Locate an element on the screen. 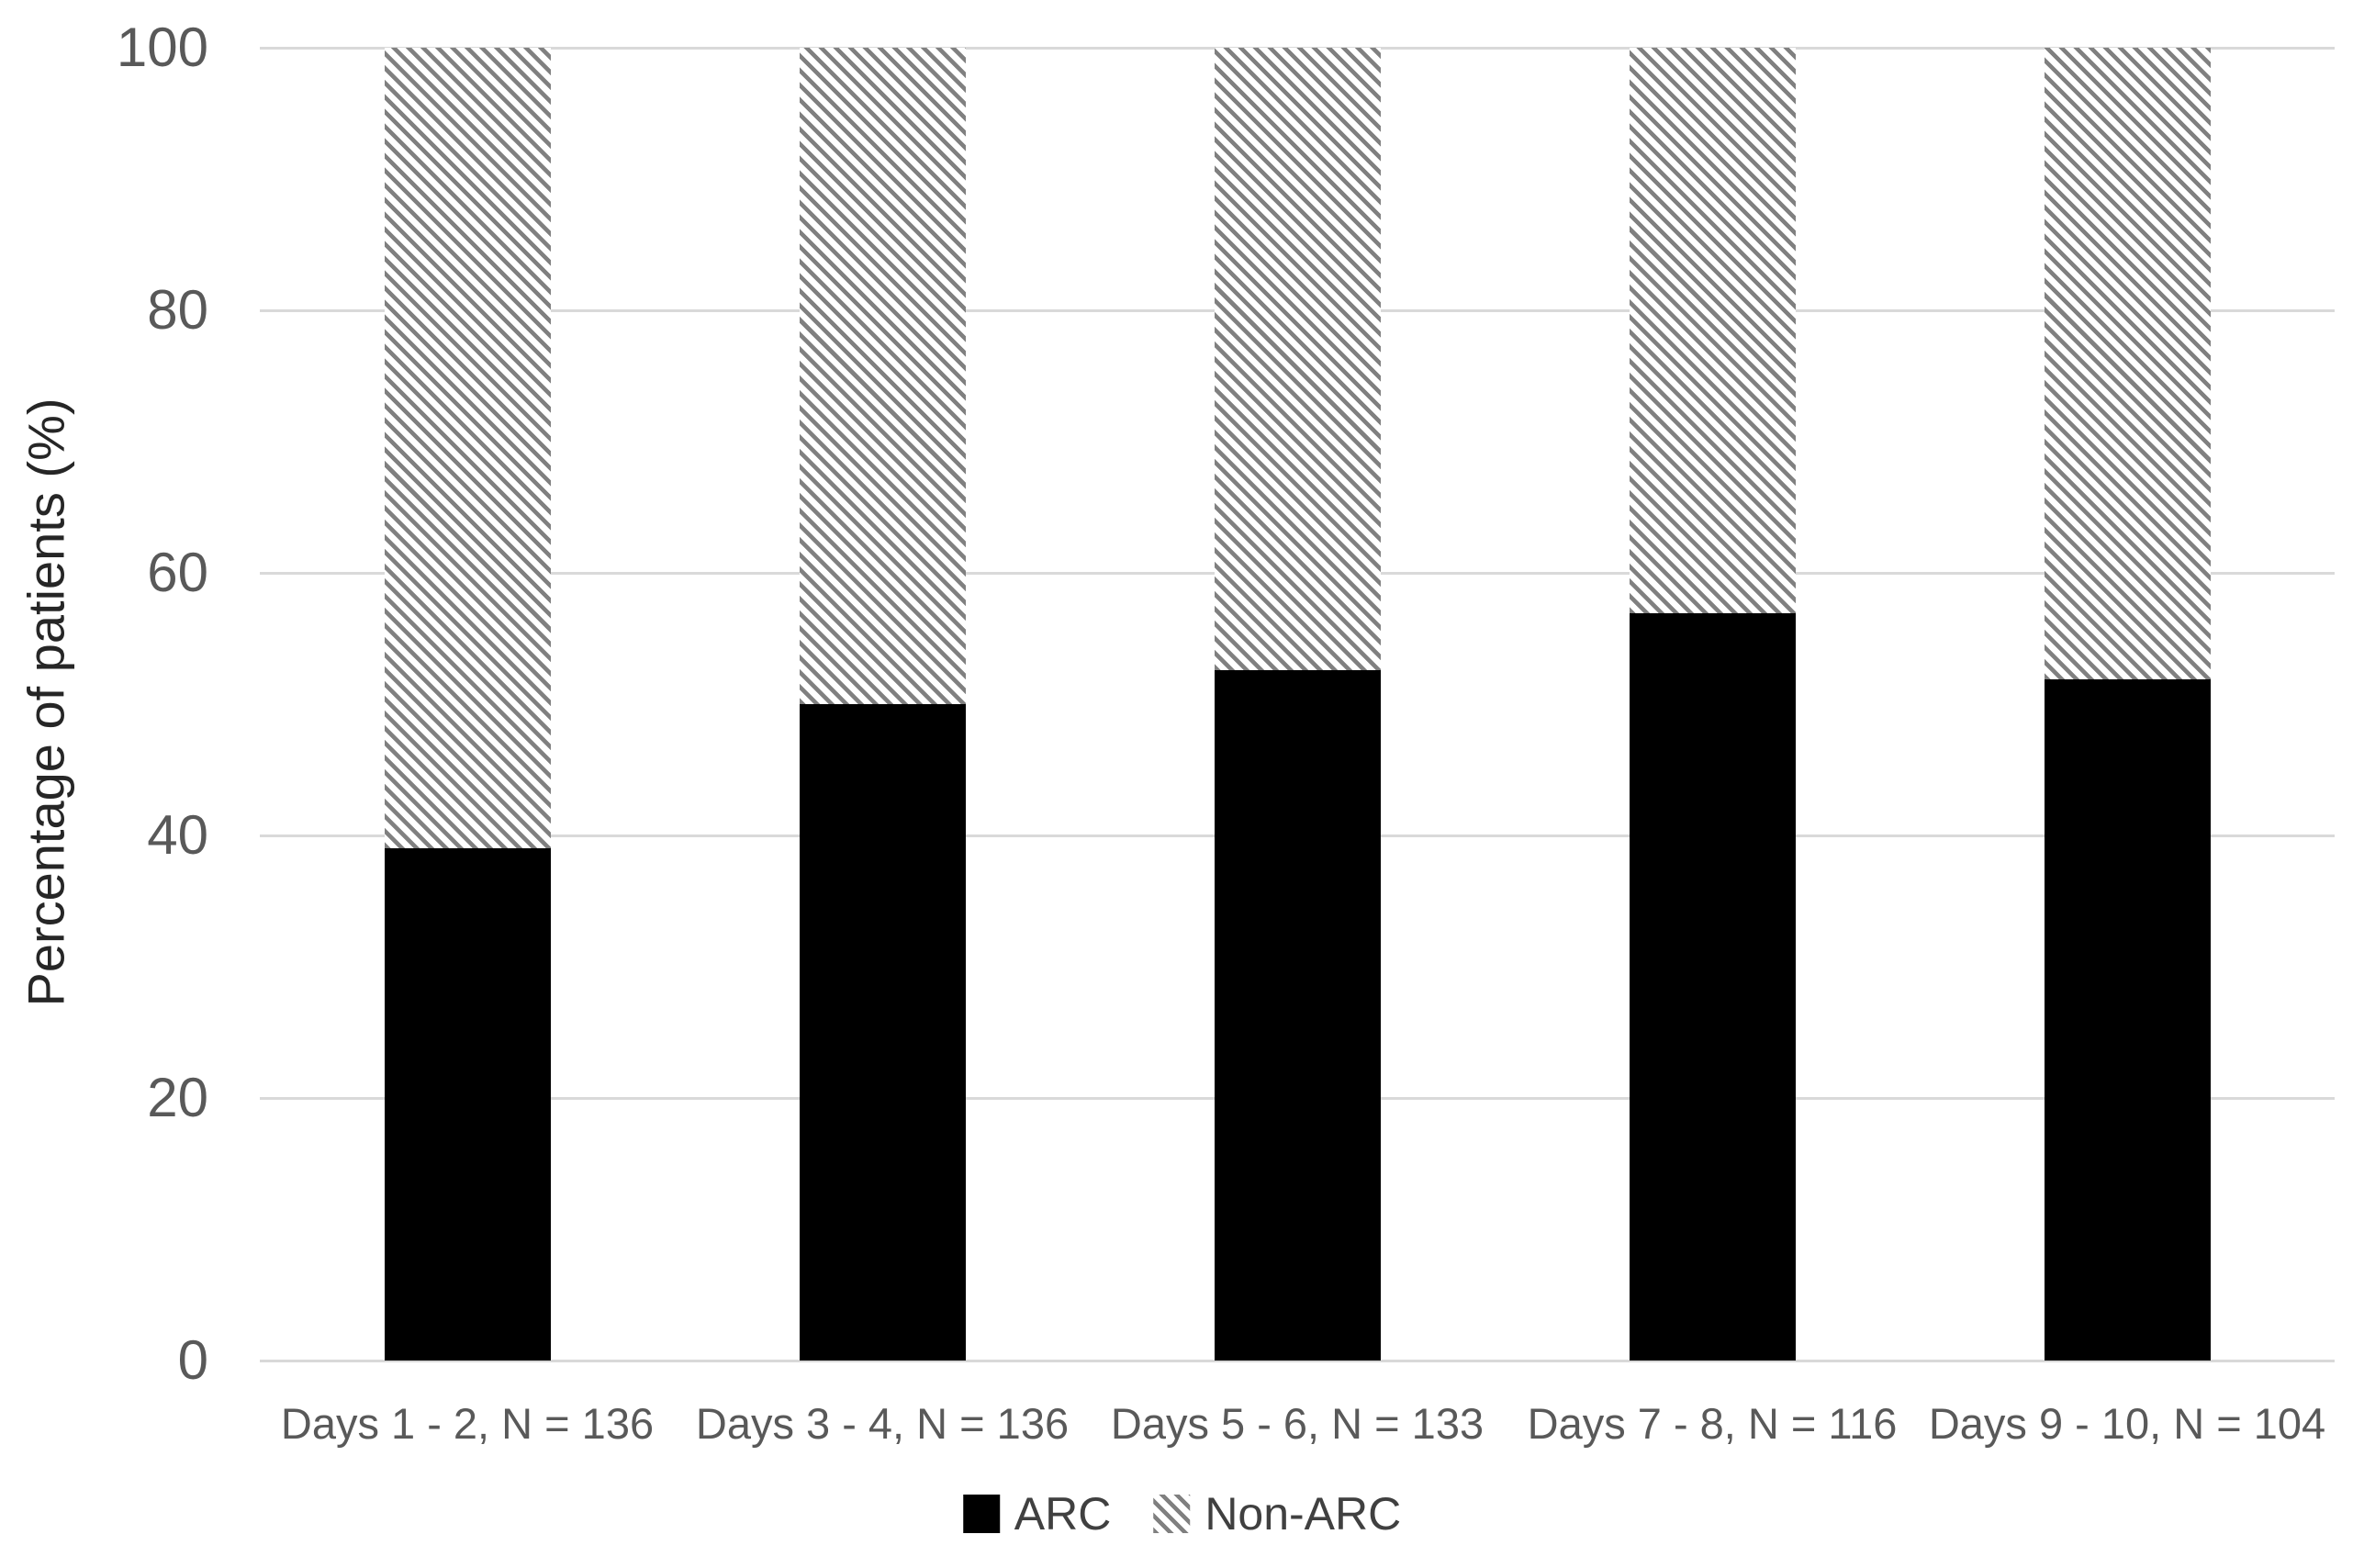 The width and height of the screenshot is (2364, 1568). x-category-label: Days 3 - 4, N = 136 is located at coordinates (882, 1423).